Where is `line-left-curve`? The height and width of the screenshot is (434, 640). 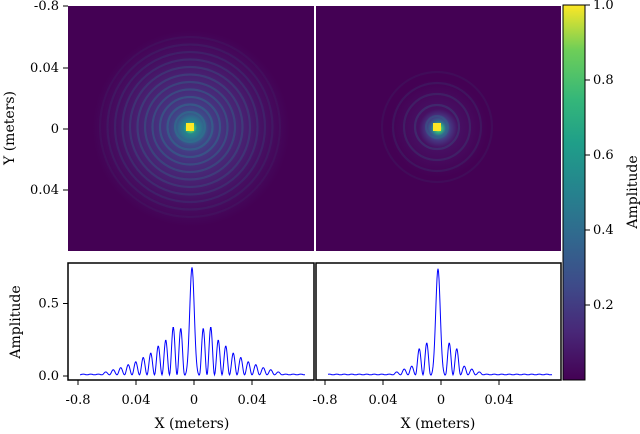
line-left-curve is located at coordinates (192, 322).